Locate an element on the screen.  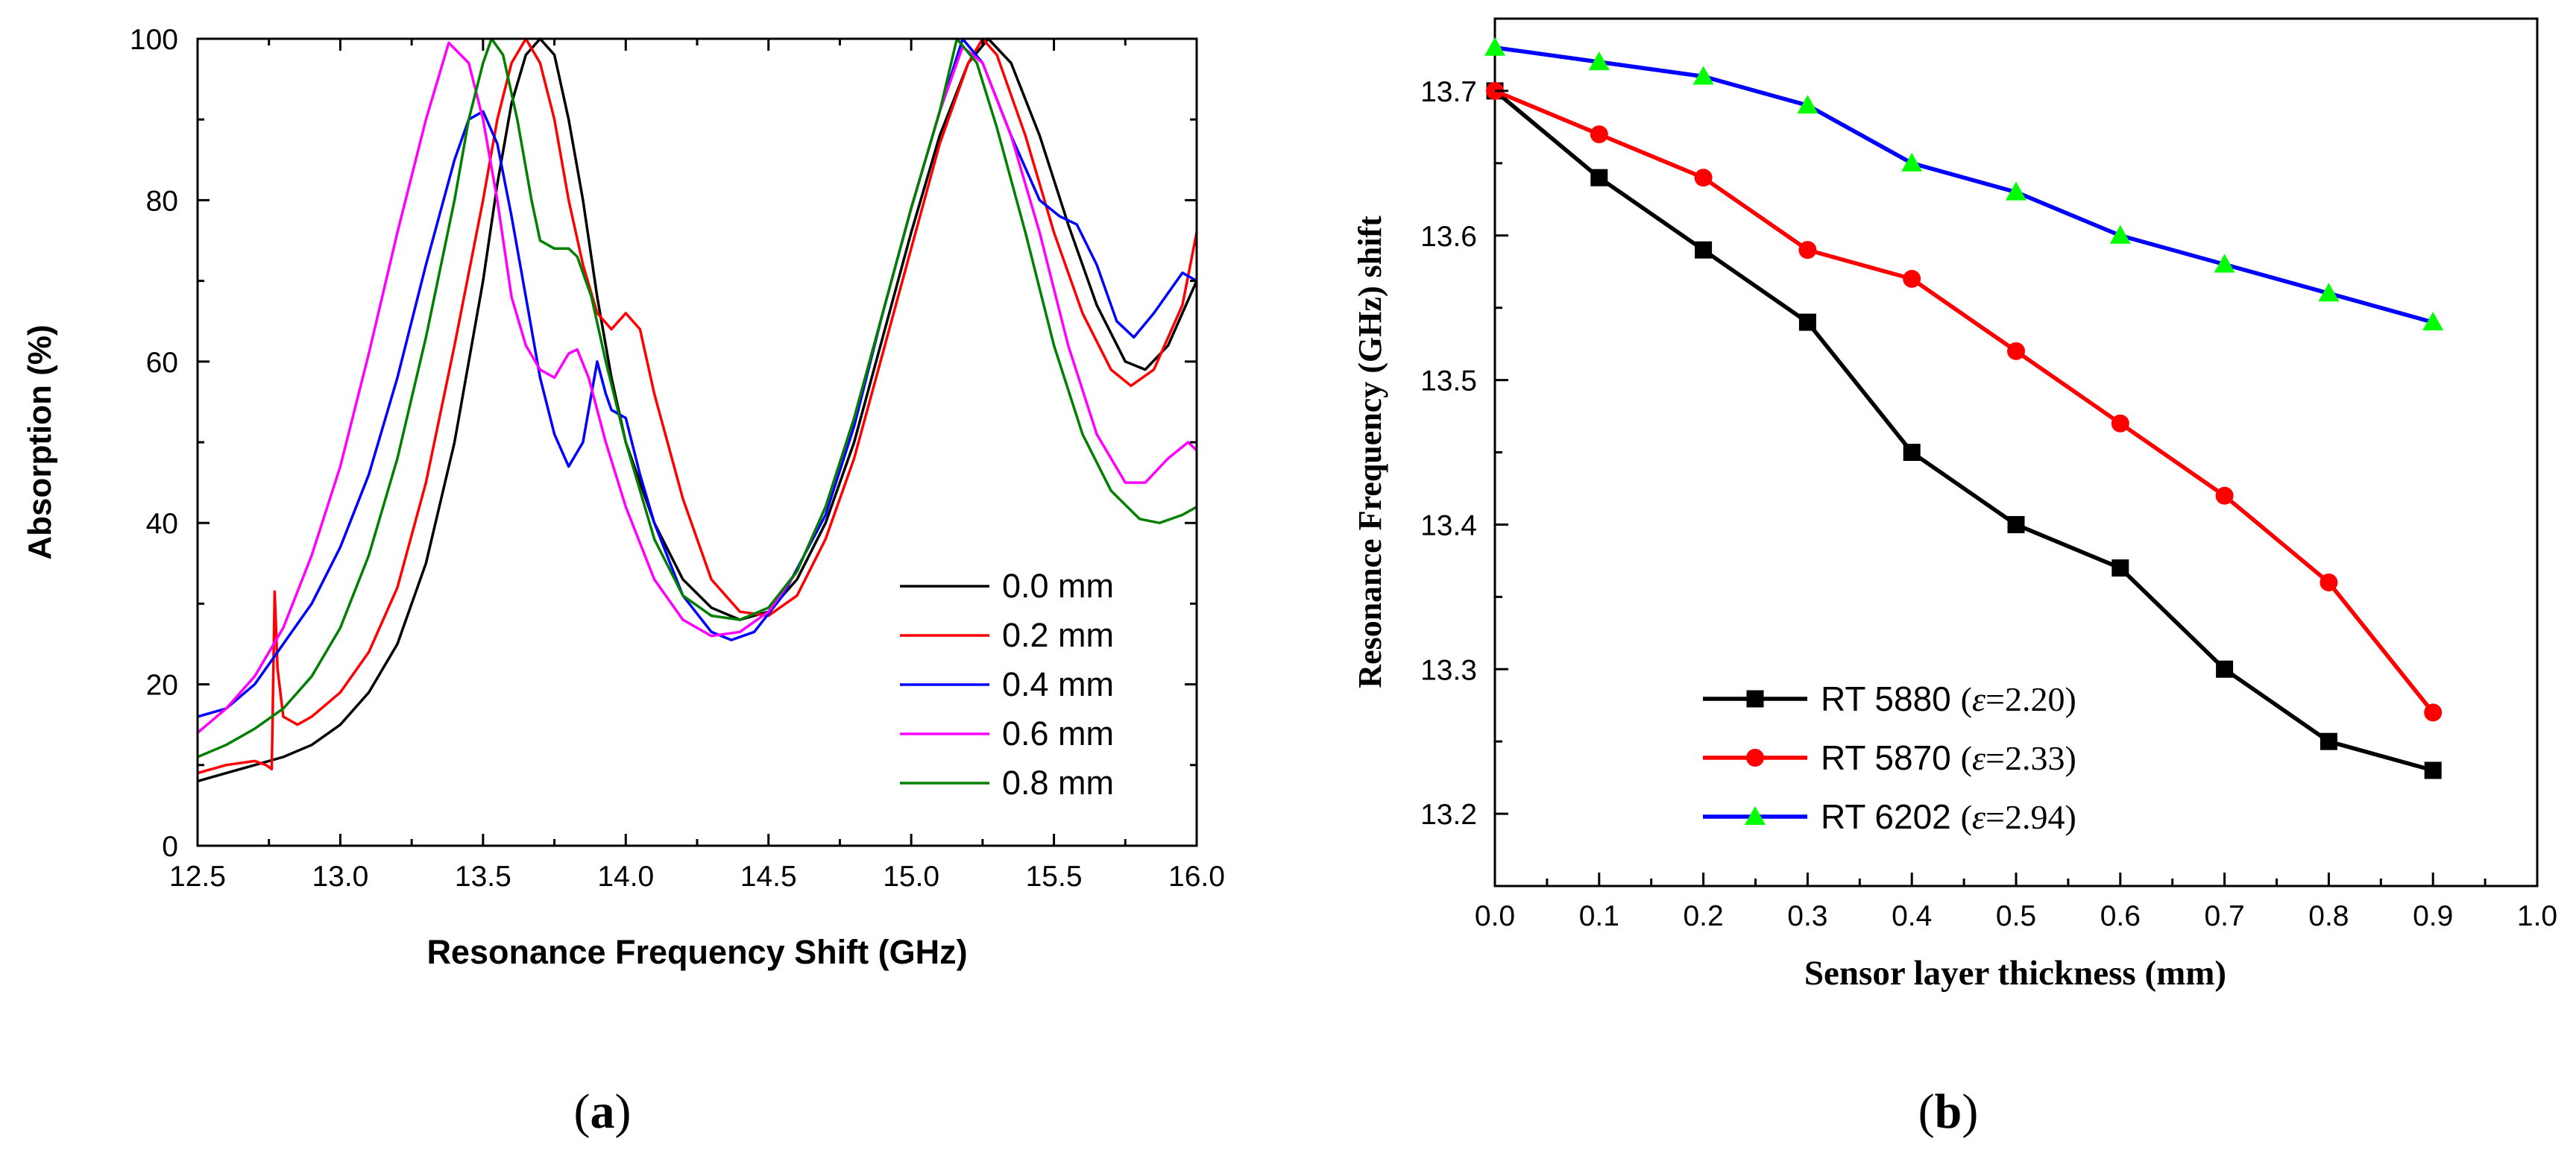
legend-name-rt-5880: RT 5880 is located at coordinates (1891, 698).